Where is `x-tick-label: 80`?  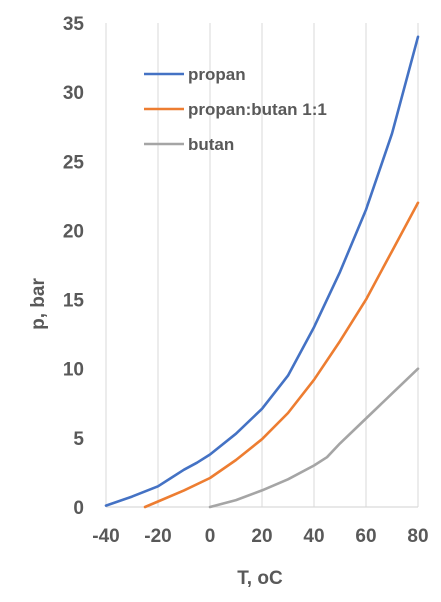 x-tick-label: 80 is located at coordinates (417, 536).